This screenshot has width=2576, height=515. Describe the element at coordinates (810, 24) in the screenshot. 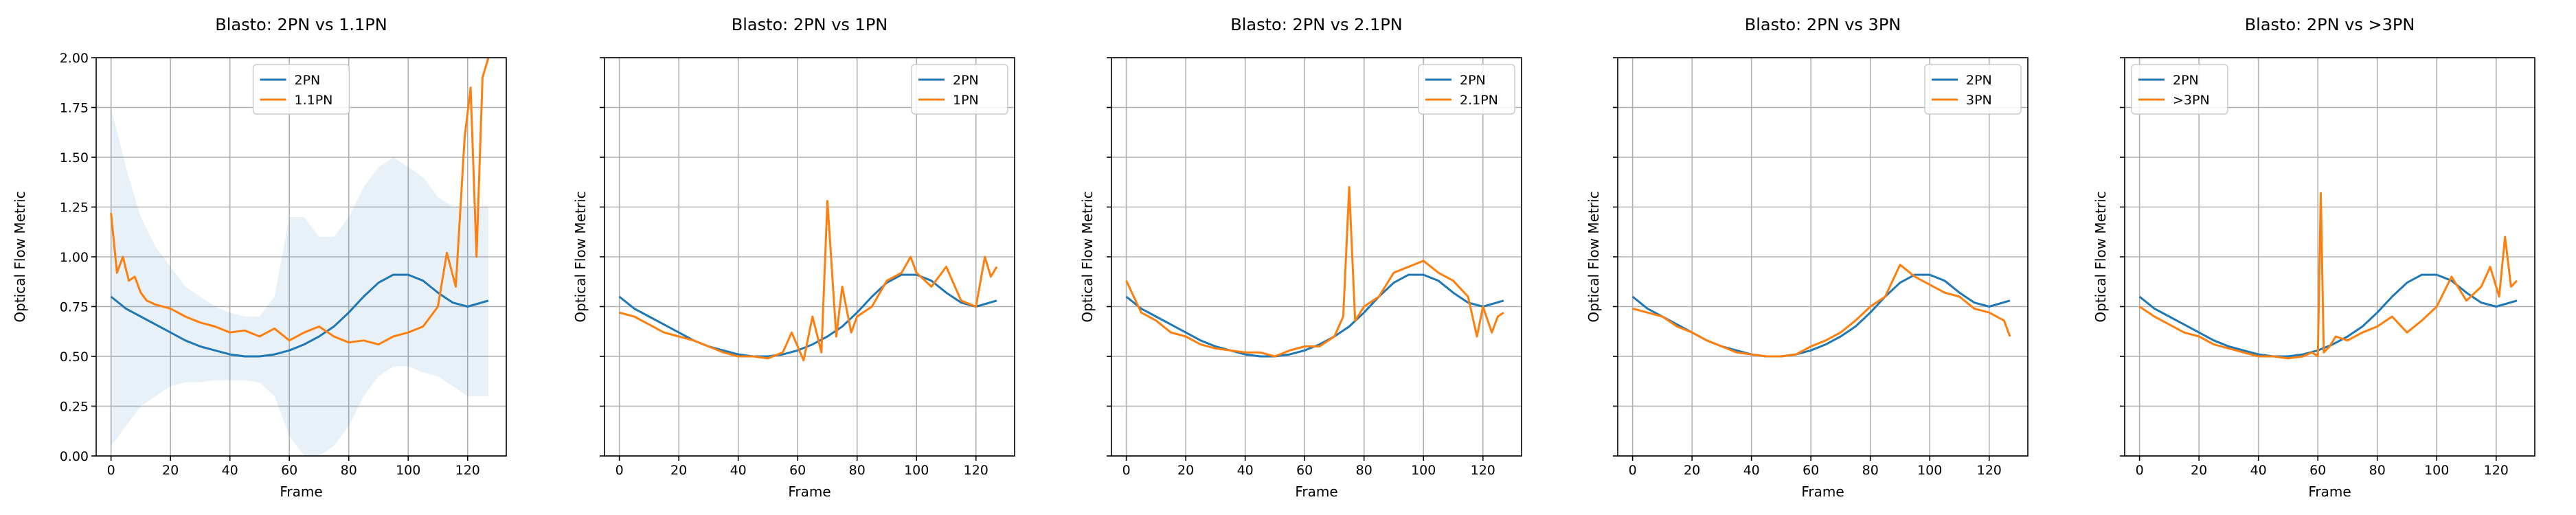

I see `subplot-title: Blasto: 2PN vs 1PN` at that location.